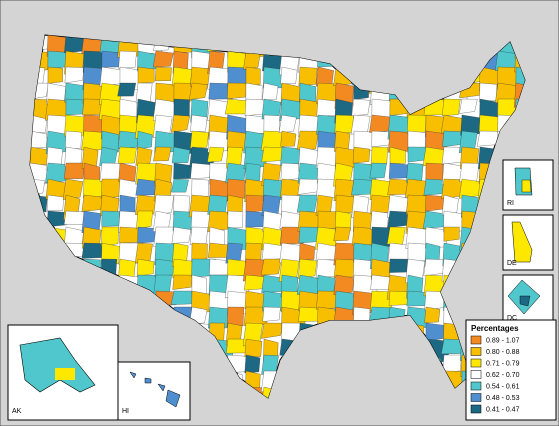 This screenshot has height=426, width=559. I want to click on inset-frame, so click(154, 391).